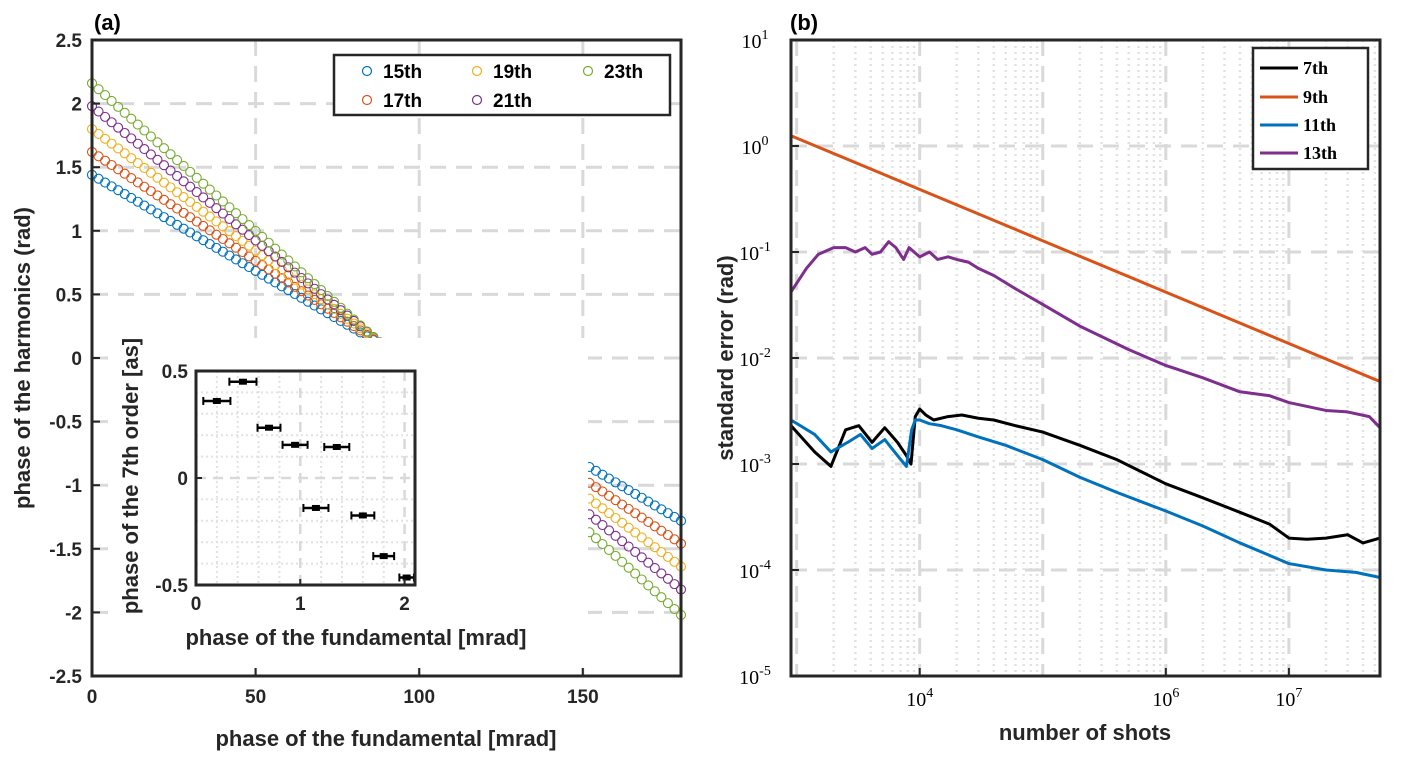 The height and width of the screenshot is (764, 1403). I want to click on x-axis-label-inset: phase of the fundamental [mrad], so click(355, 637).